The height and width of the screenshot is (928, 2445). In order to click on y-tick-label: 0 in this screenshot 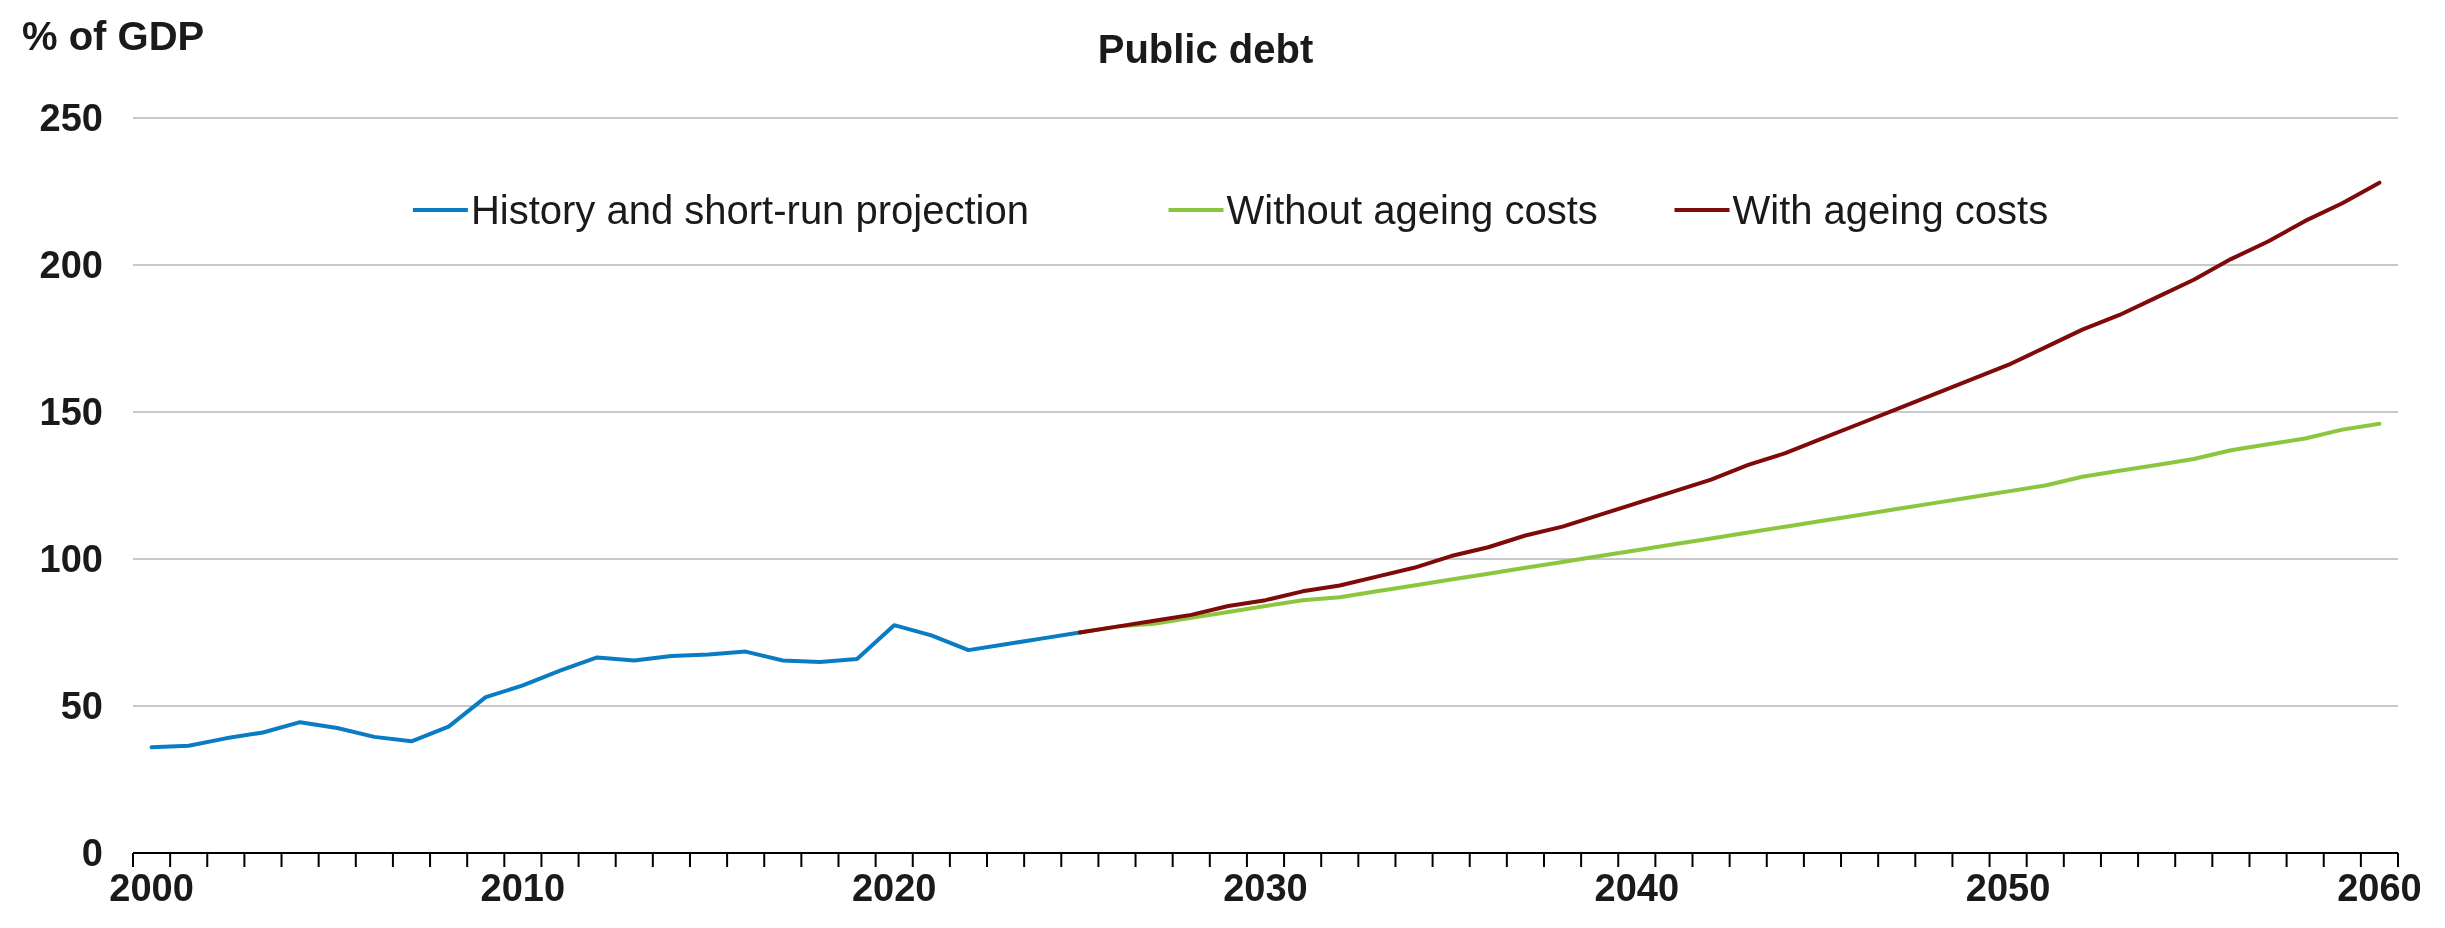, I will do `click(92, 853)`.